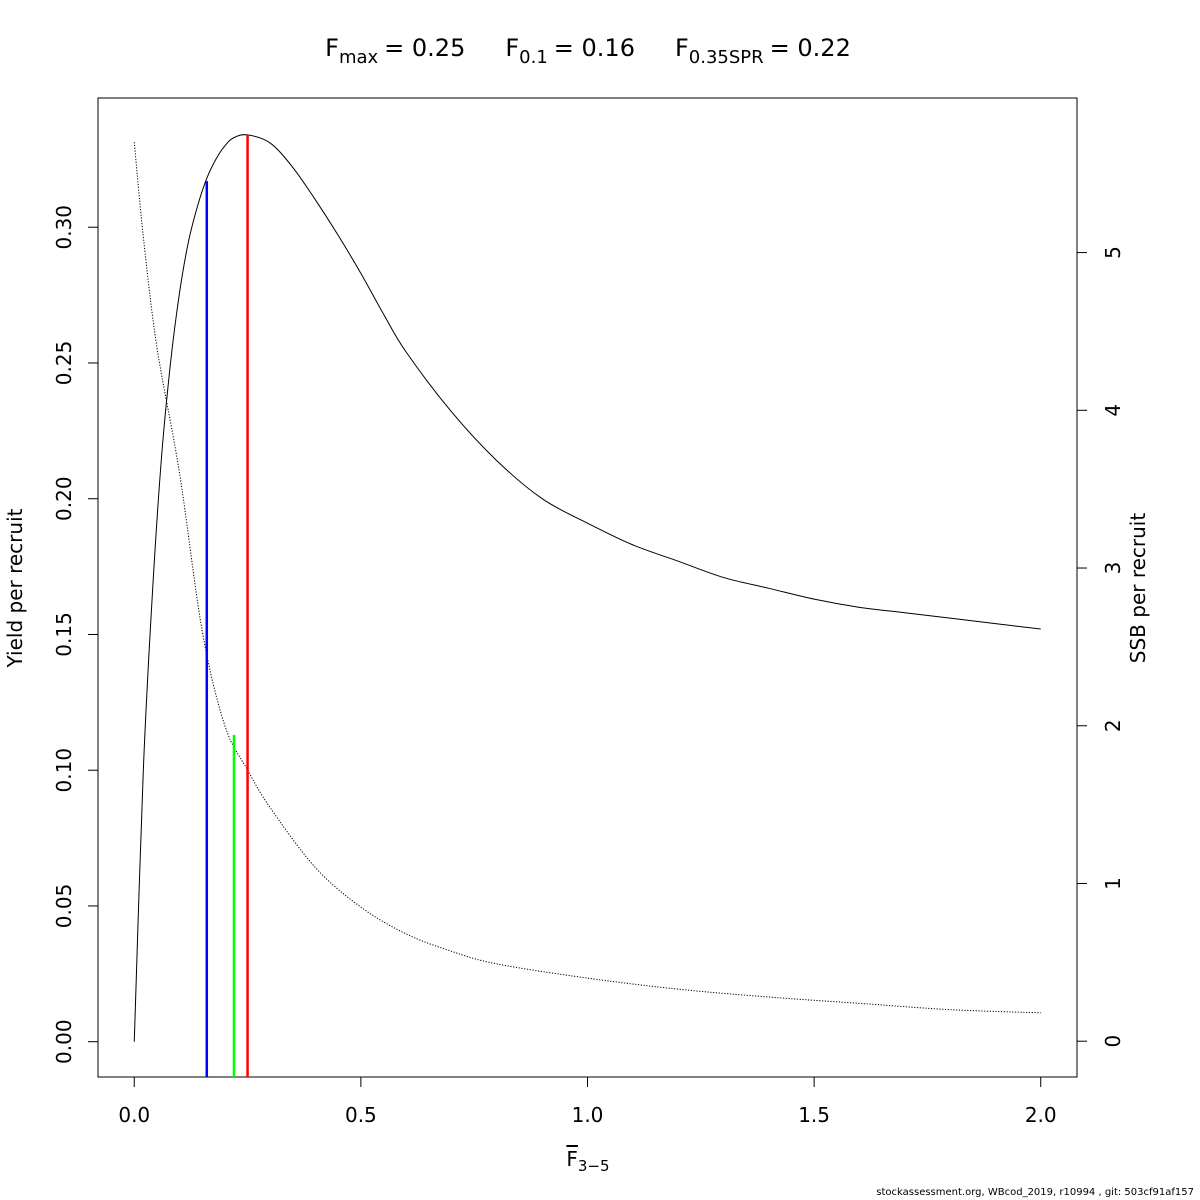  Describe the element at coordinates (1041, 1115) in the screenshot. I see `x-tick-label: 2.0` at that location.